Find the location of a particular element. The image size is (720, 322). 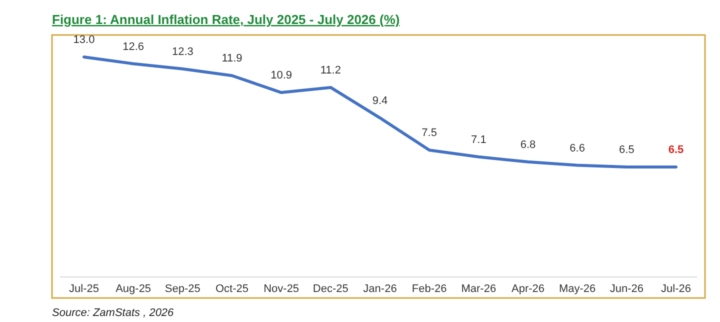

data-label: 12.3 is located at coordinates (183, 52).